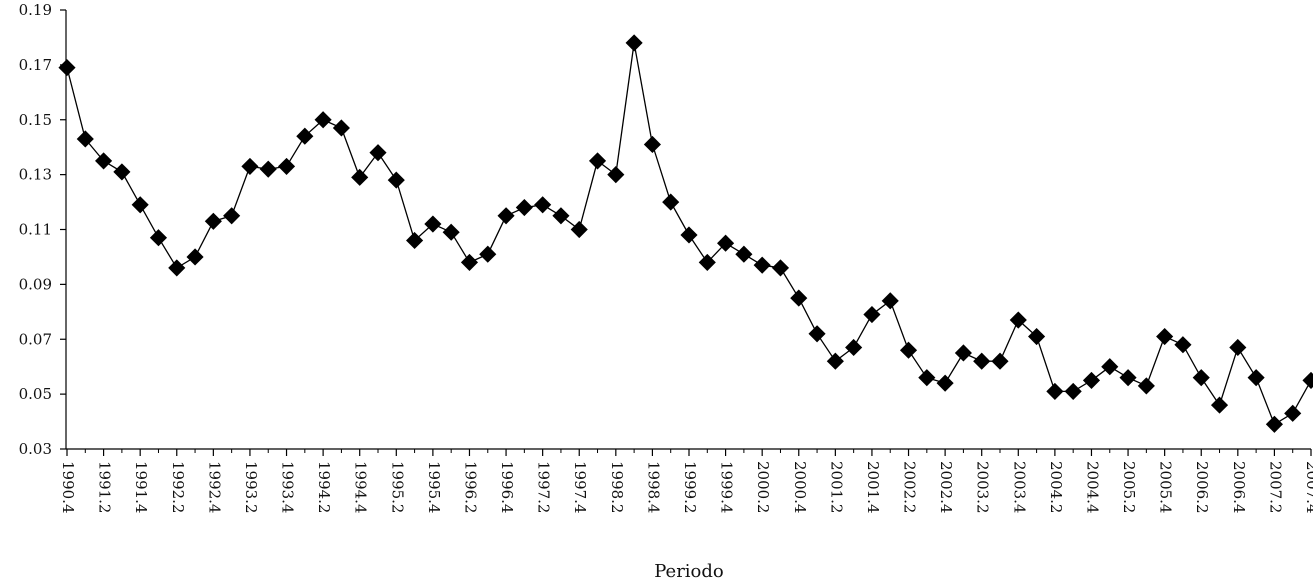 The width and height of the screenshot is (1313, 584). Describe the element at coordinates (1275, 487) in the screenshot. I see `x-tick-label: 2007.2` at that location.